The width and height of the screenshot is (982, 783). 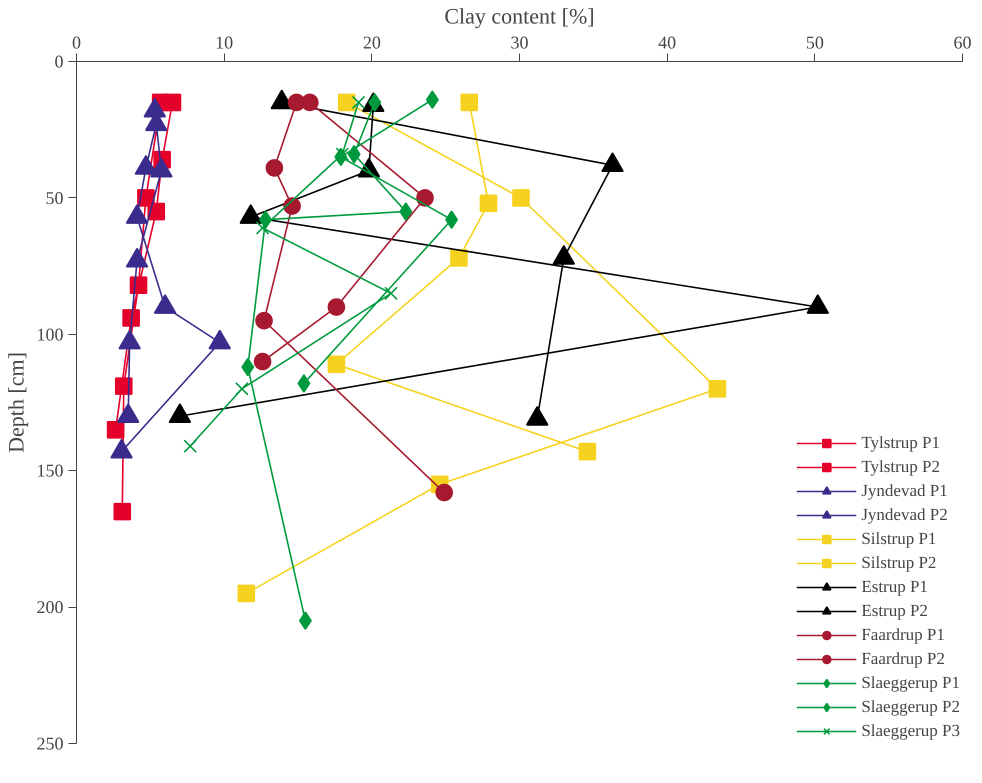 I want to click on legend-label: Tylstrup P1, so click(x=900, y=443).